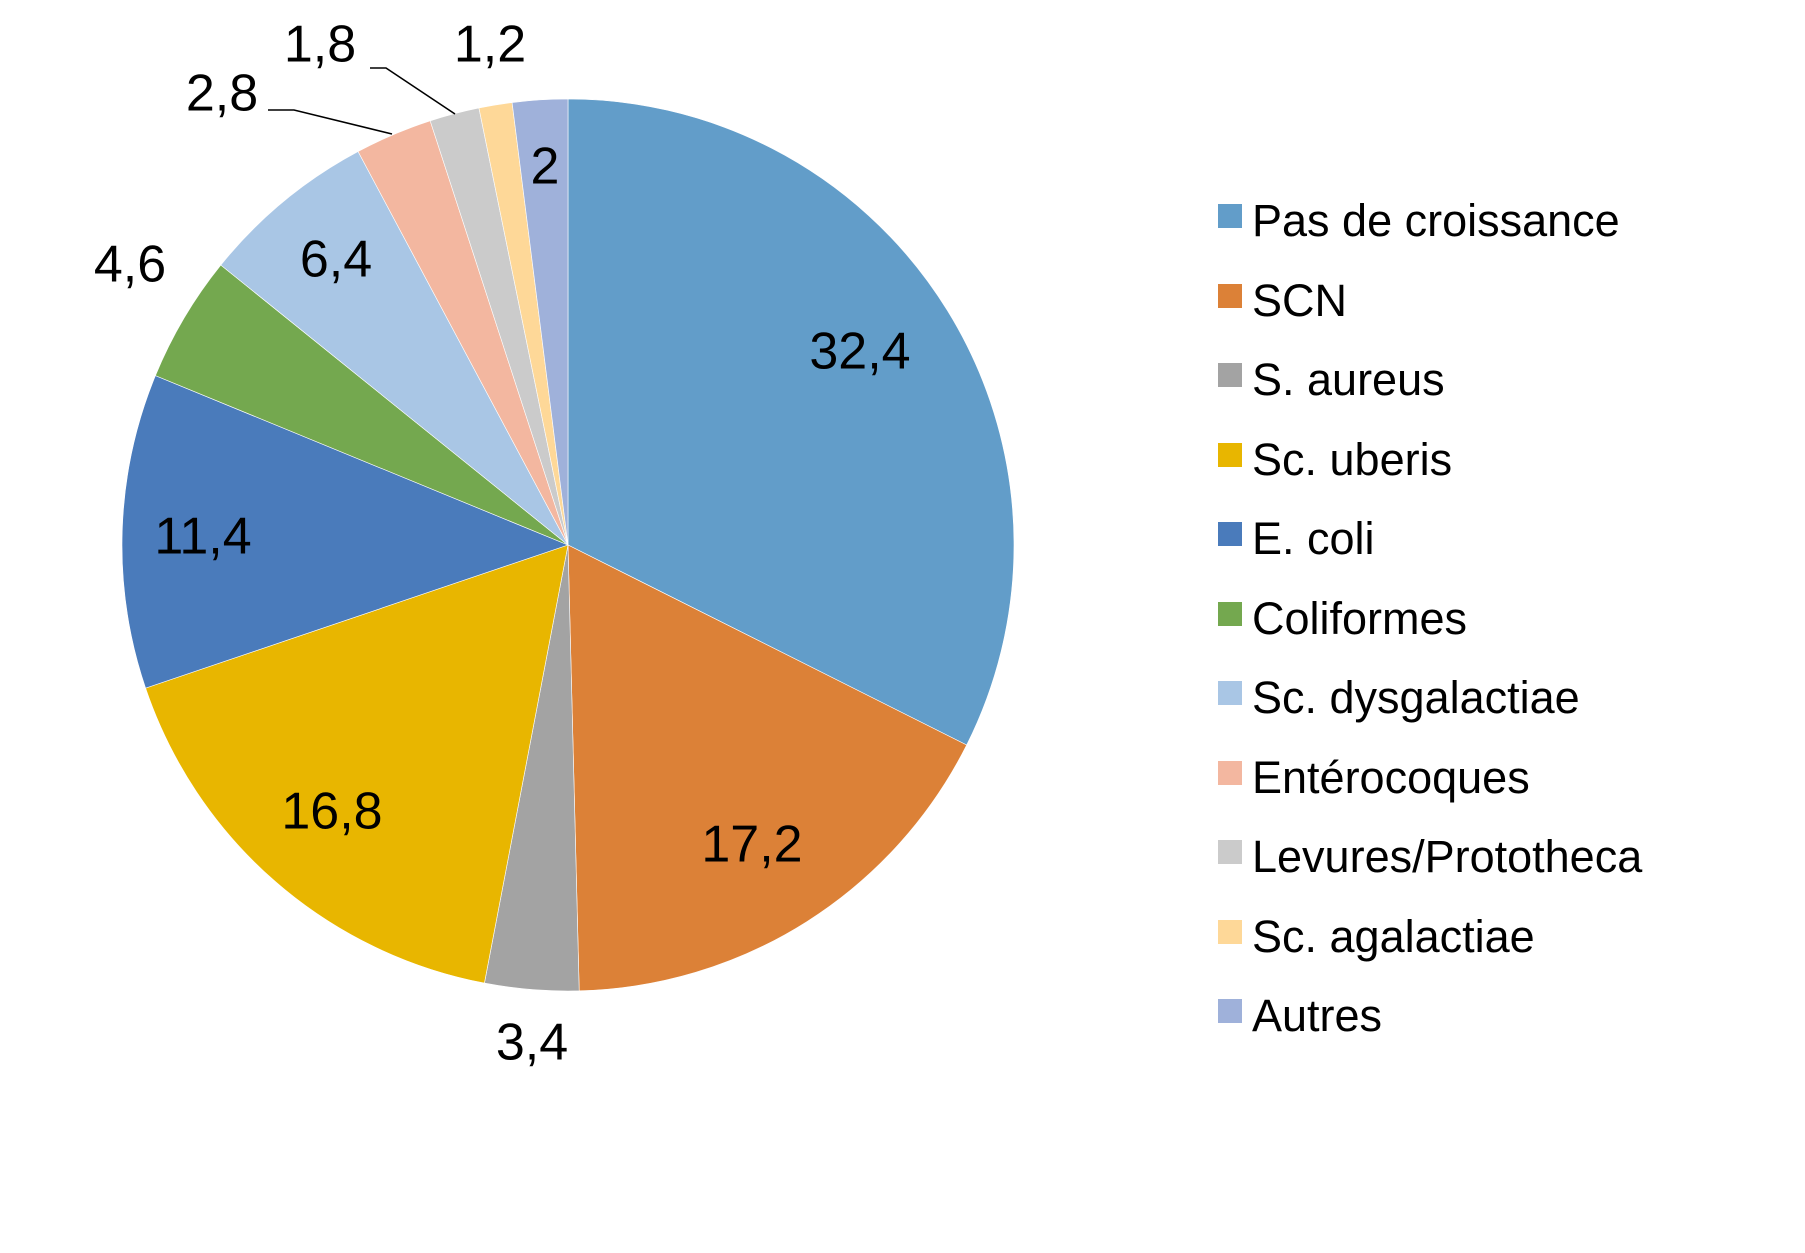 The height and width of the screenshot is (1253, 1805). What do you see at coordinates (357, 764) in the screenshot?
I see `pie-slice-sc-uberis` at bounding box center [357, 764].